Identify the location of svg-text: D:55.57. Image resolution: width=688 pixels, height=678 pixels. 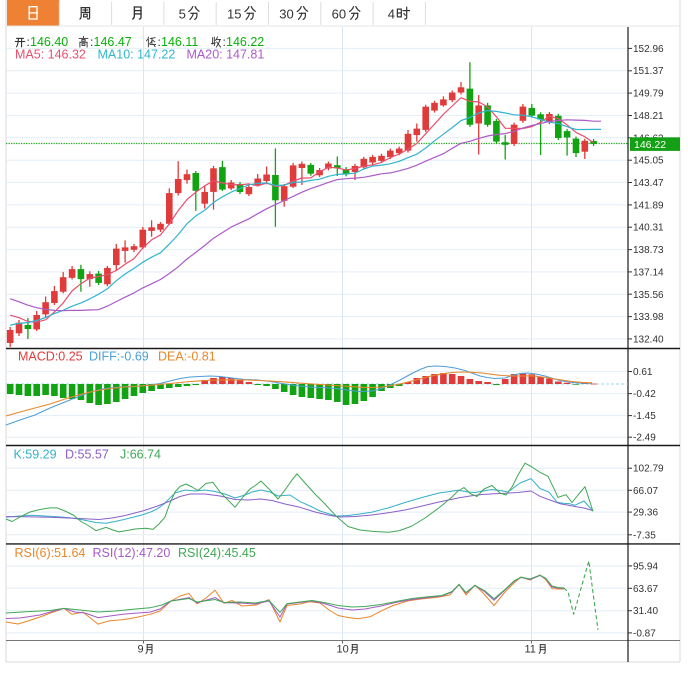
(87, 455).